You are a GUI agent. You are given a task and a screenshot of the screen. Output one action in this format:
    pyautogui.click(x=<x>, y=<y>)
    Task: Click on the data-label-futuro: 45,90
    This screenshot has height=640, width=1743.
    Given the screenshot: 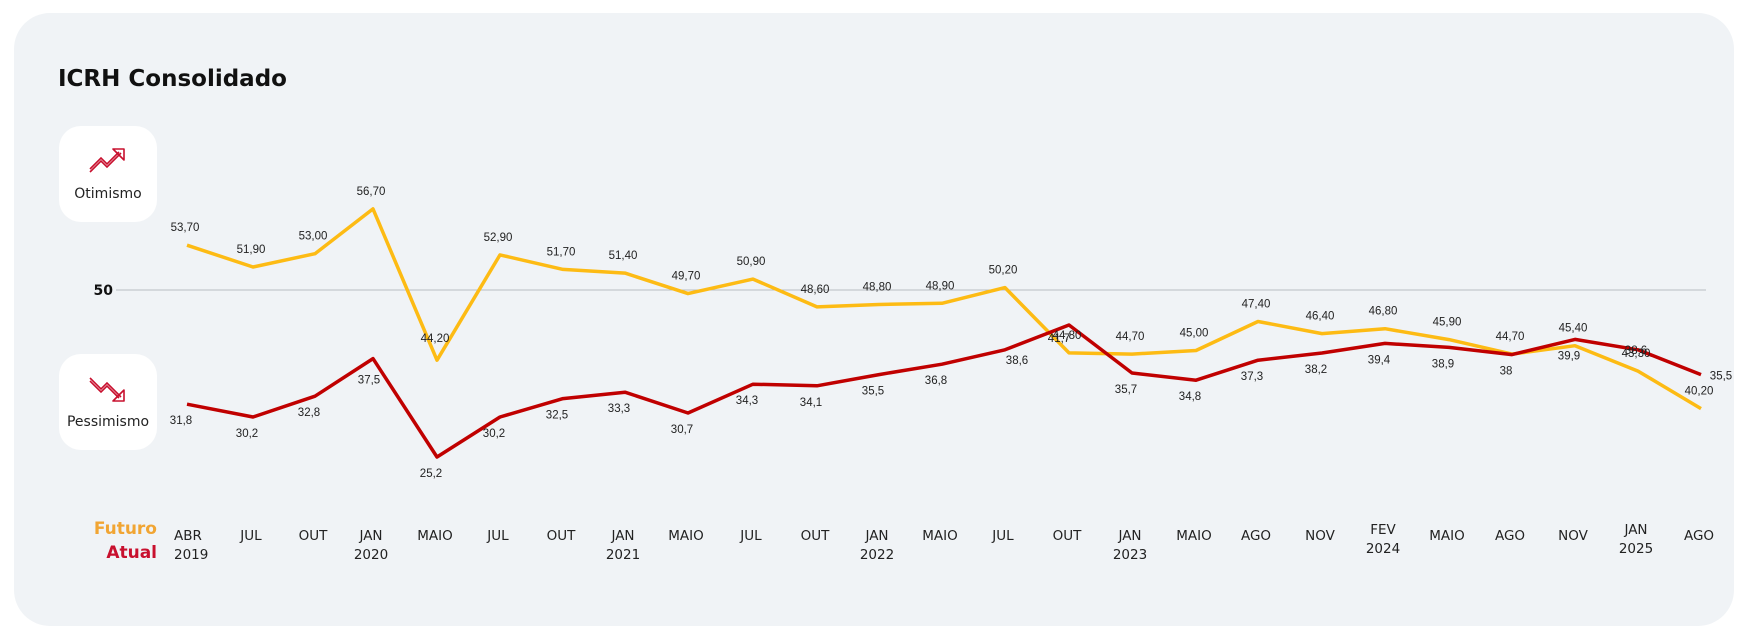 What is the action you would take?
    pyautogui.click(x=1447, y=323)
    